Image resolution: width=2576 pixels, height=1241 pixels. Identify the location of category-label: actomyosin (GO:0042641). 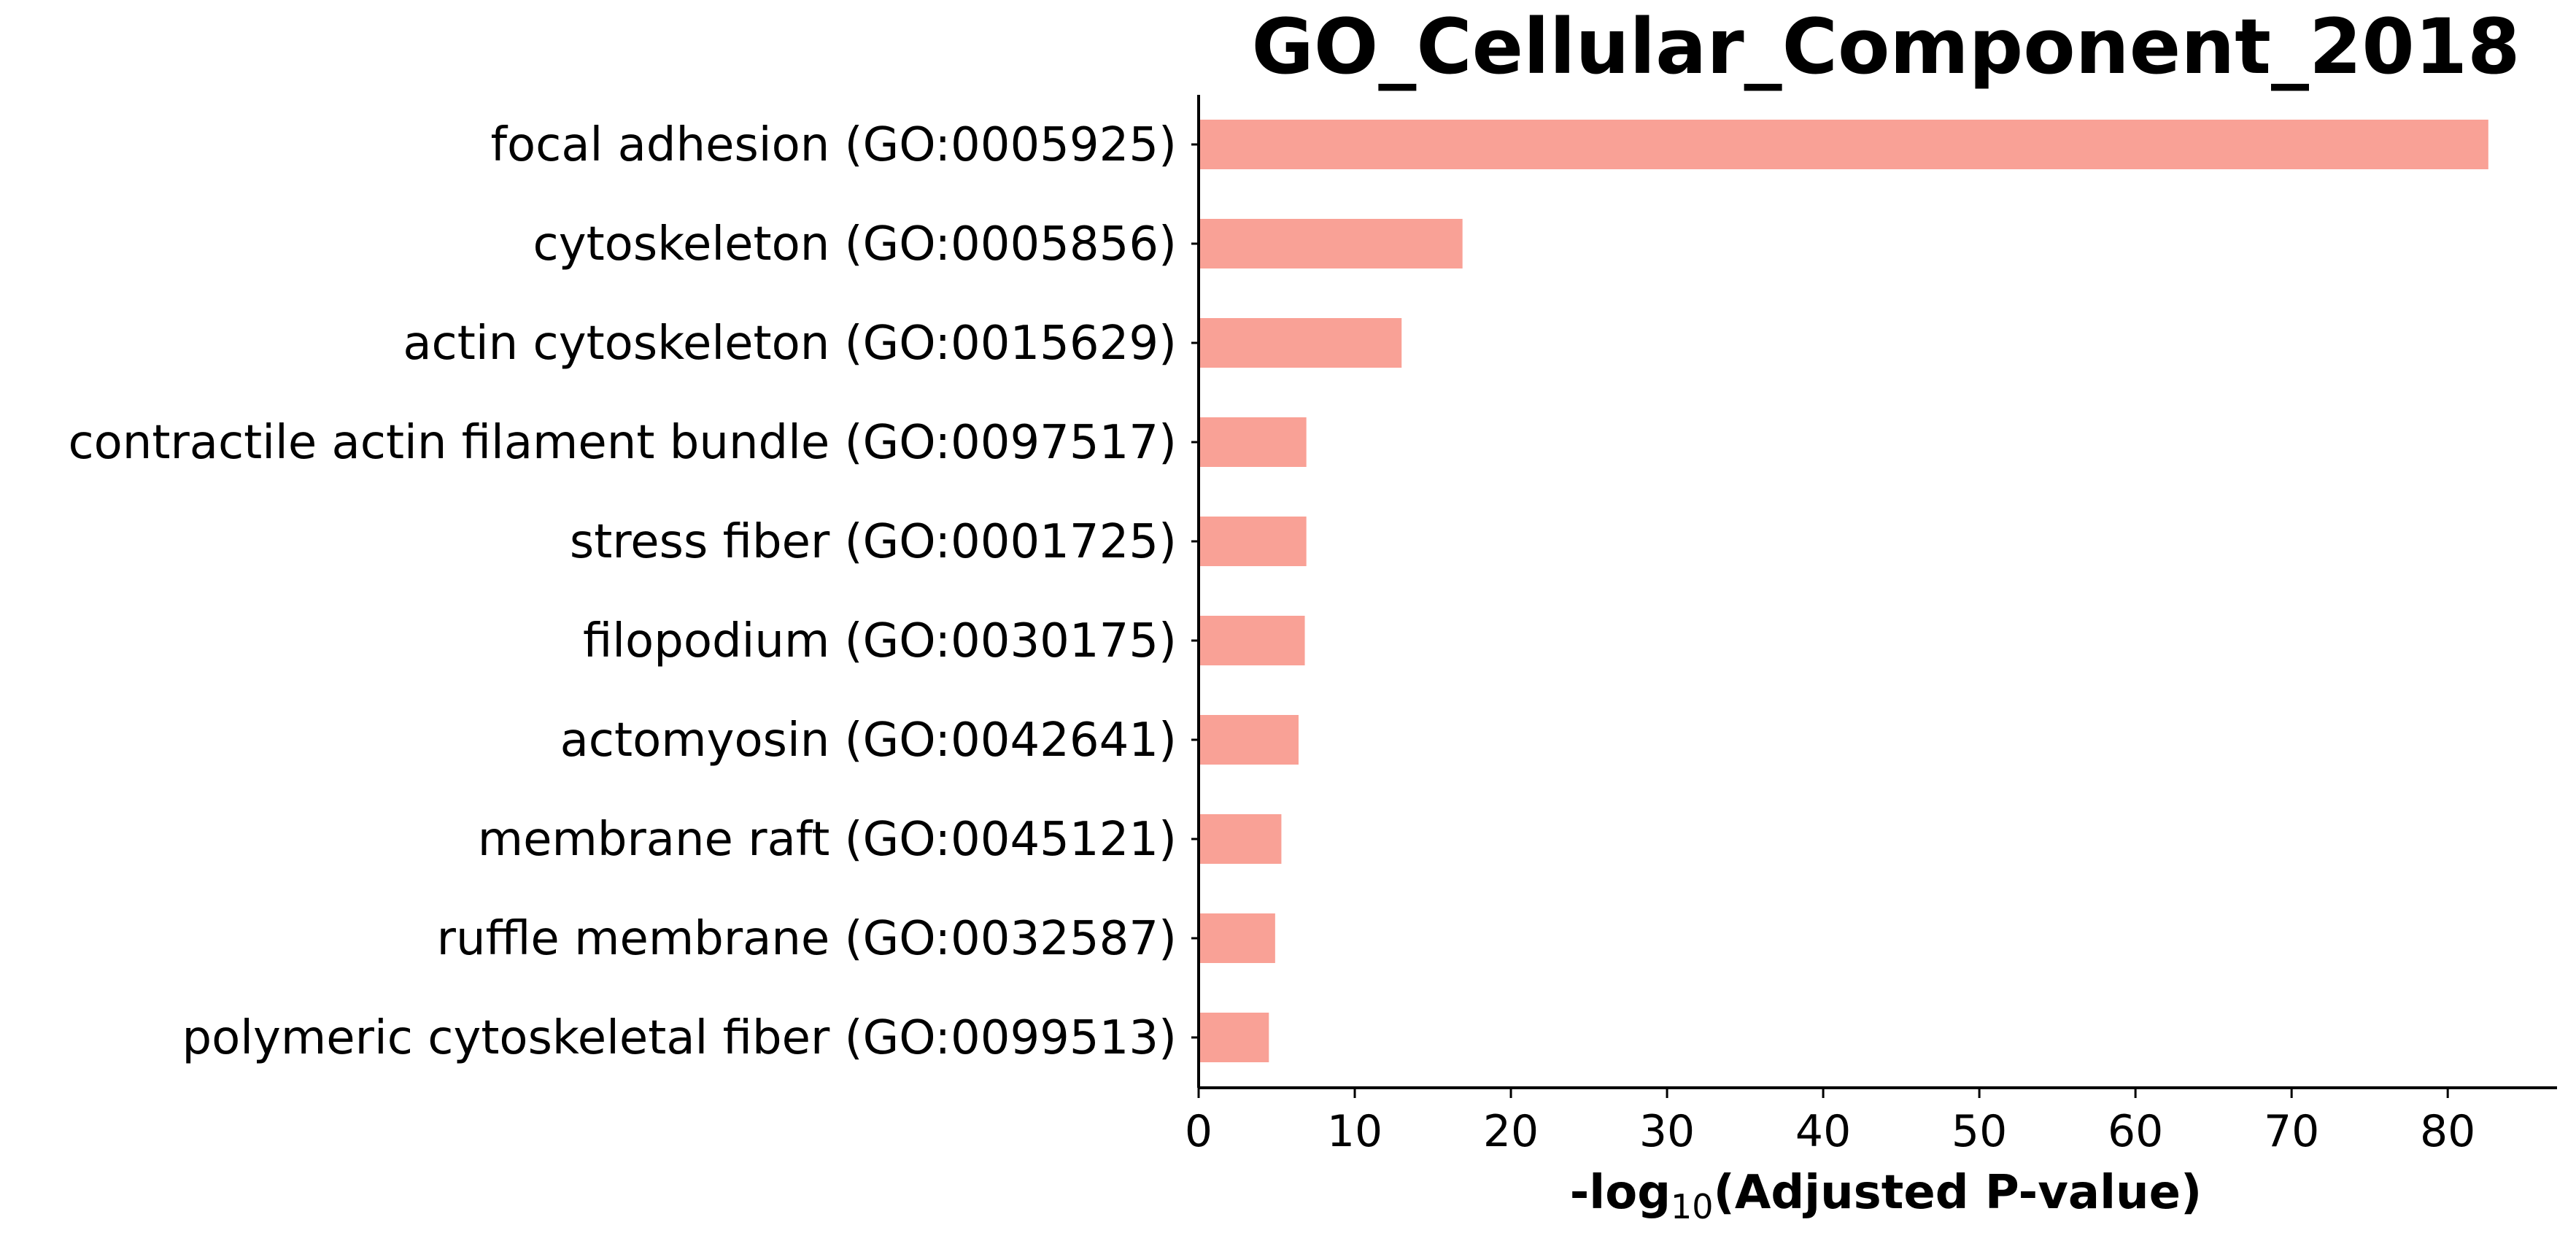
(868, 741).